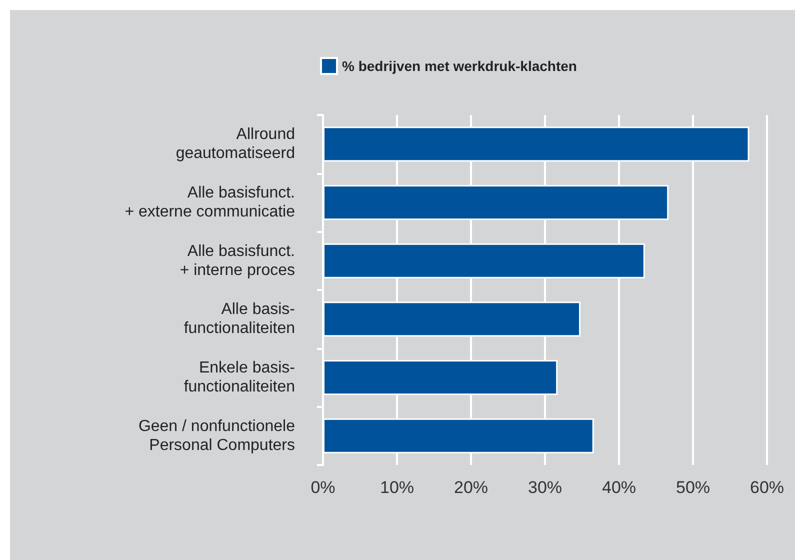 This screenshot has height=560, width=795. Describe the element at coordinates (323, 487) in the screenshot. I see `x-tick-label: 0%` at that location.